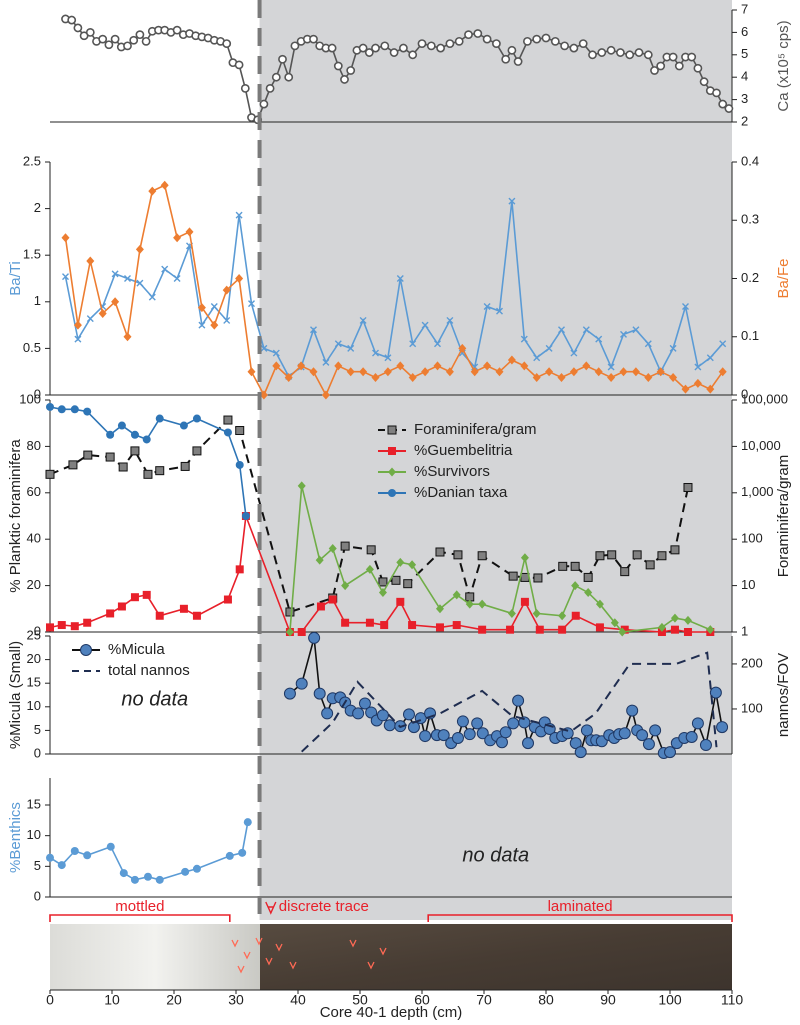 This screenshot has width=800, height=1025. Describe the element at coordinates (496, 957) in the screenshot. I see `core-dark-section` at that location.